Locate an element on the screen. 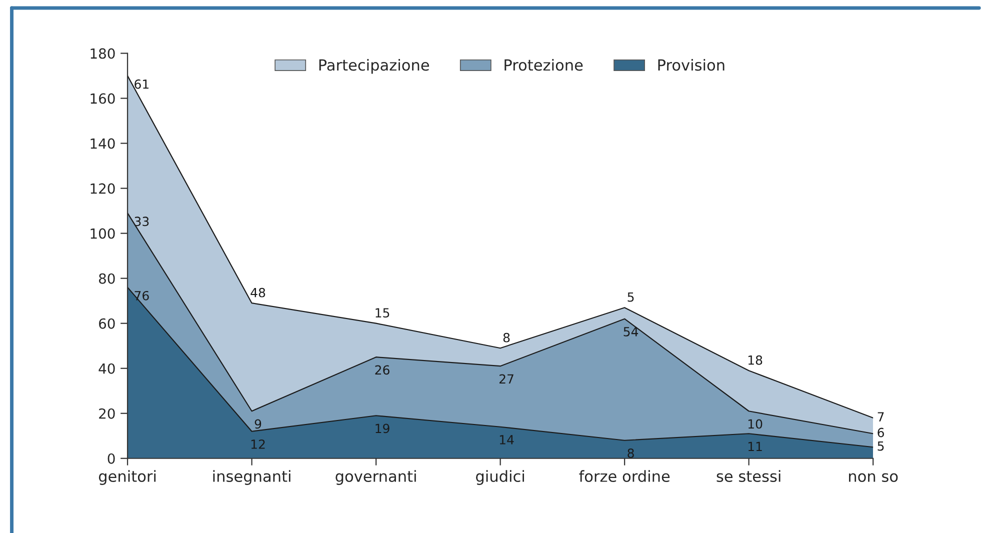 This screenshot has width=981, height=533. data-label: 33 is located at coordinates (141, 221).